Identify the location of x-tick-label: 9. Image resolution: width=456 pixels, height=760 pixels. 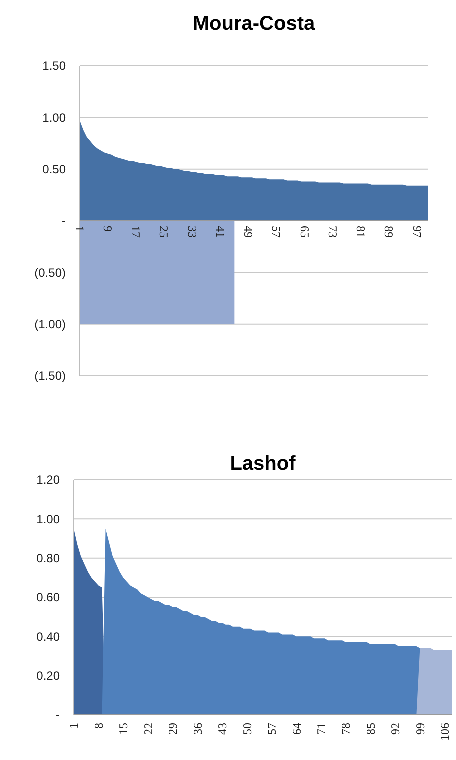
(107, 229).